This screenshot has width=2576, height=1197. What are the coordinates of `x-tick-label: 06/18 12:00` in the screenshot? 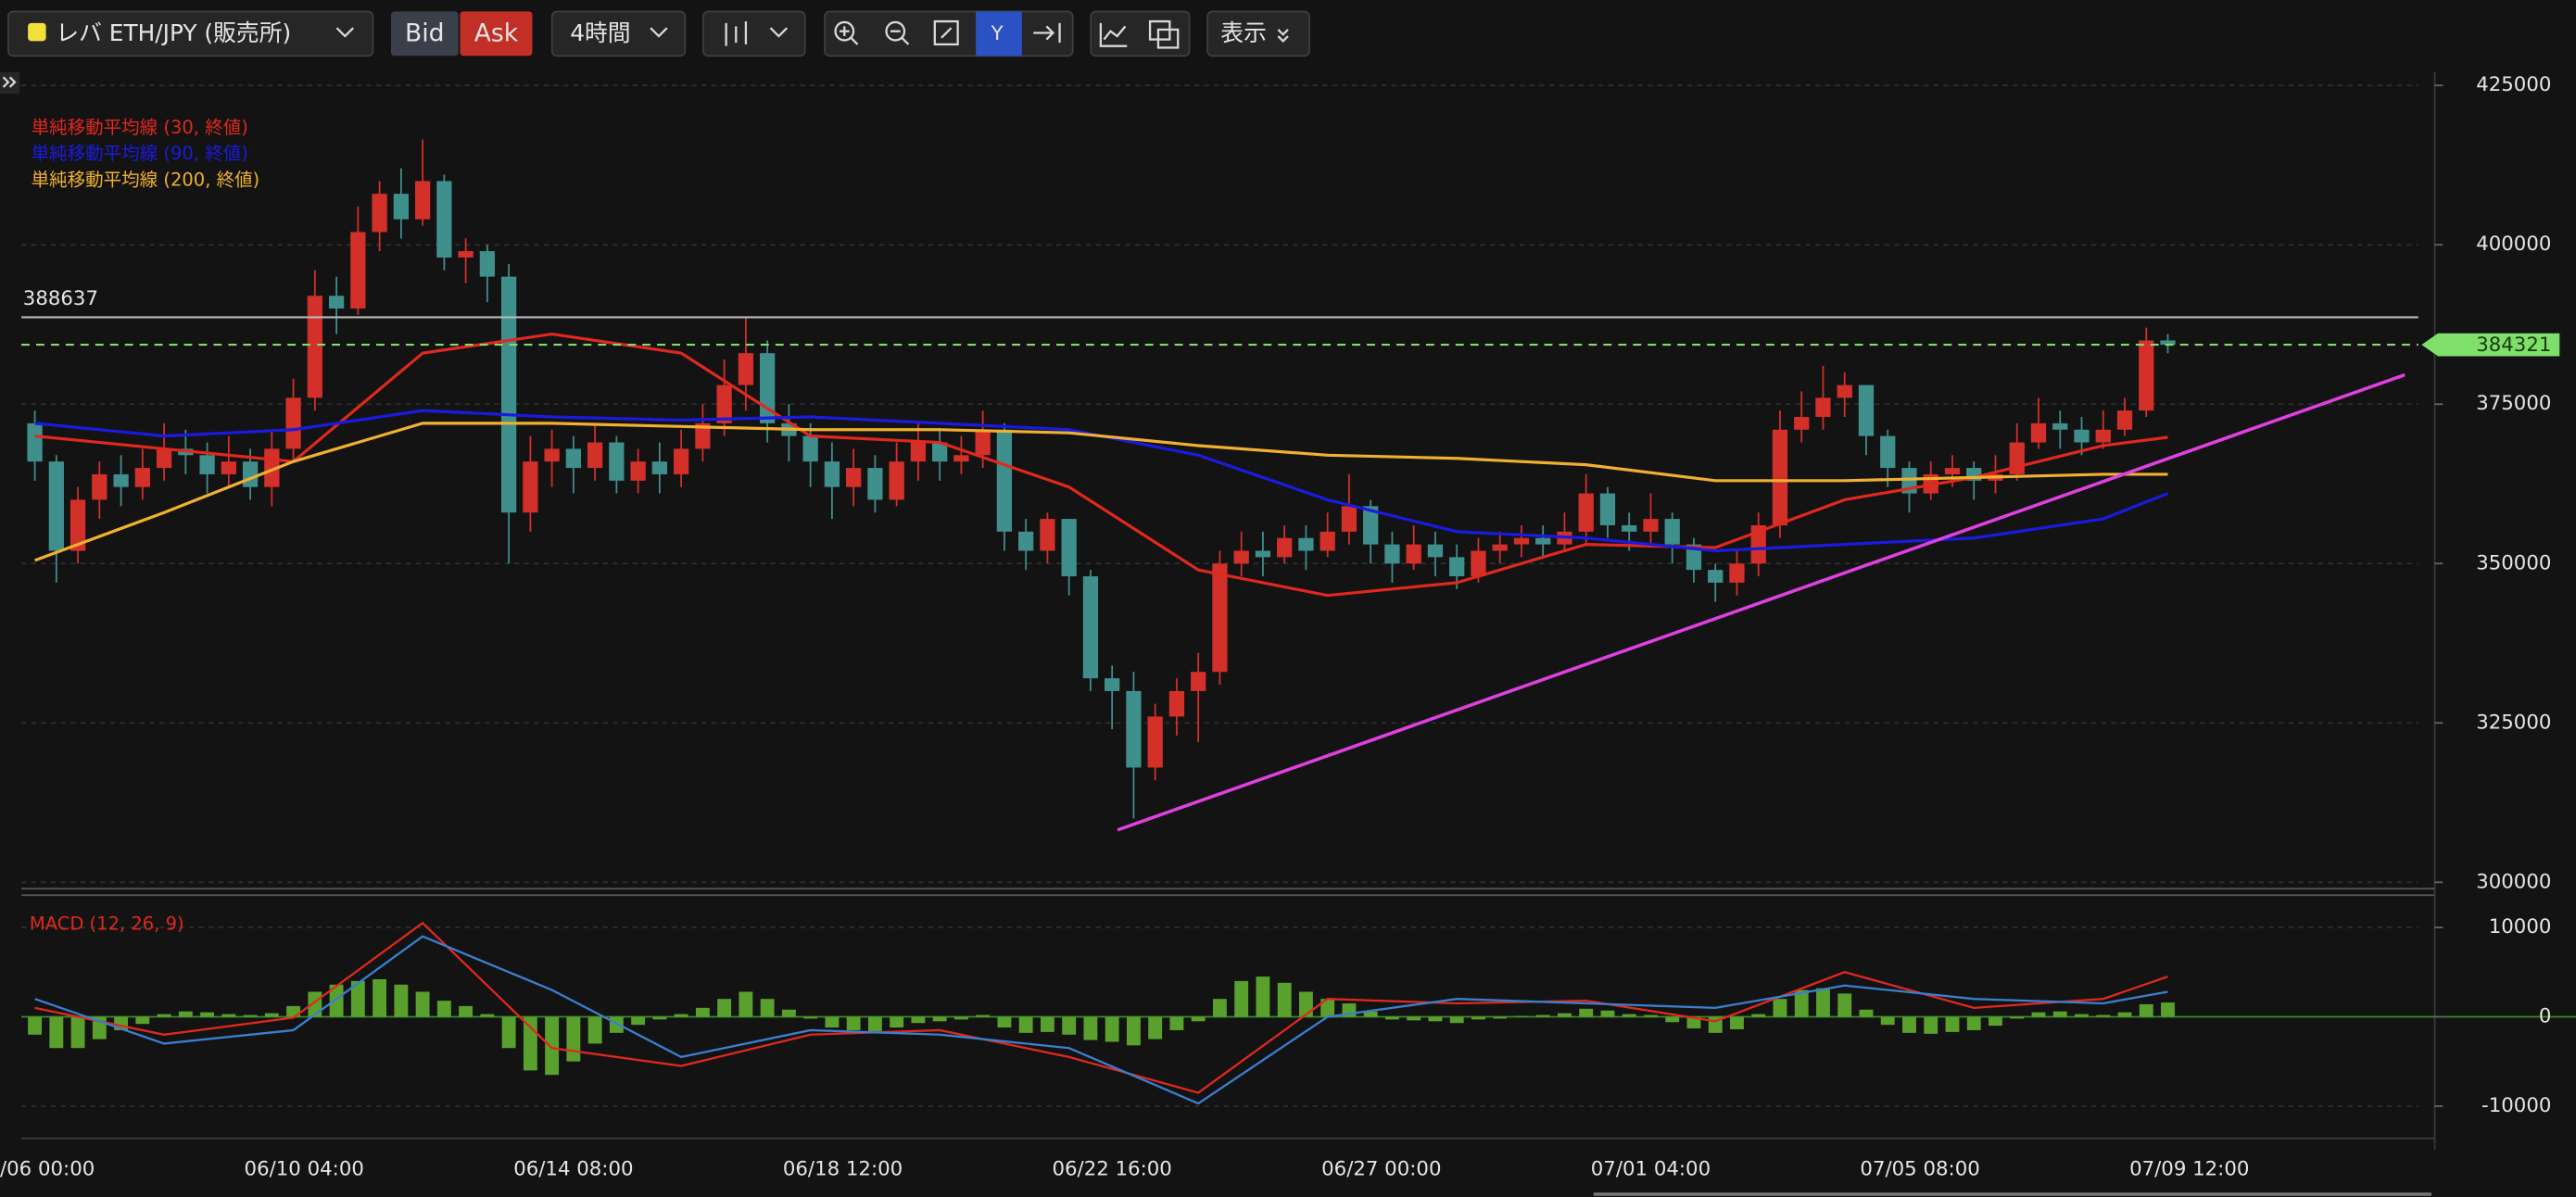 It's located at (843, 1168).